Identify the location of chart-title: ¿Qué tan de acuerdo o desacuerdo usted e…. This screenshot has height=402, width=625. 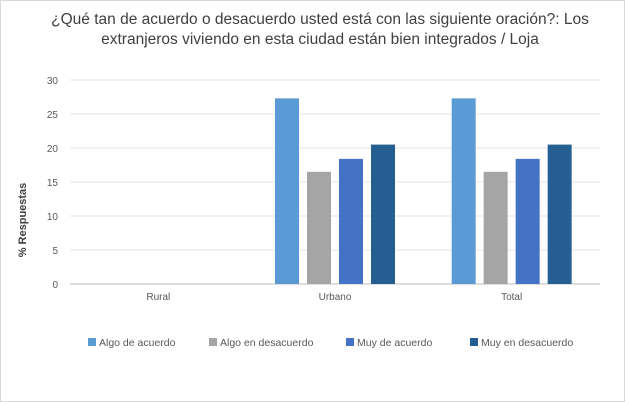
(320, 30).